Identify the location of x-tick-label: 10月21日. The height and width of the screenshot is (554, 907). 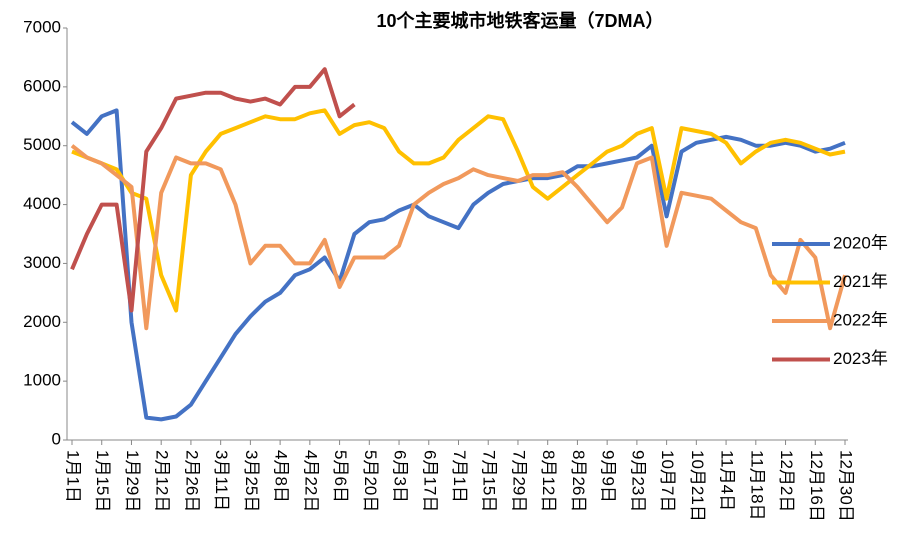
(697, 486).